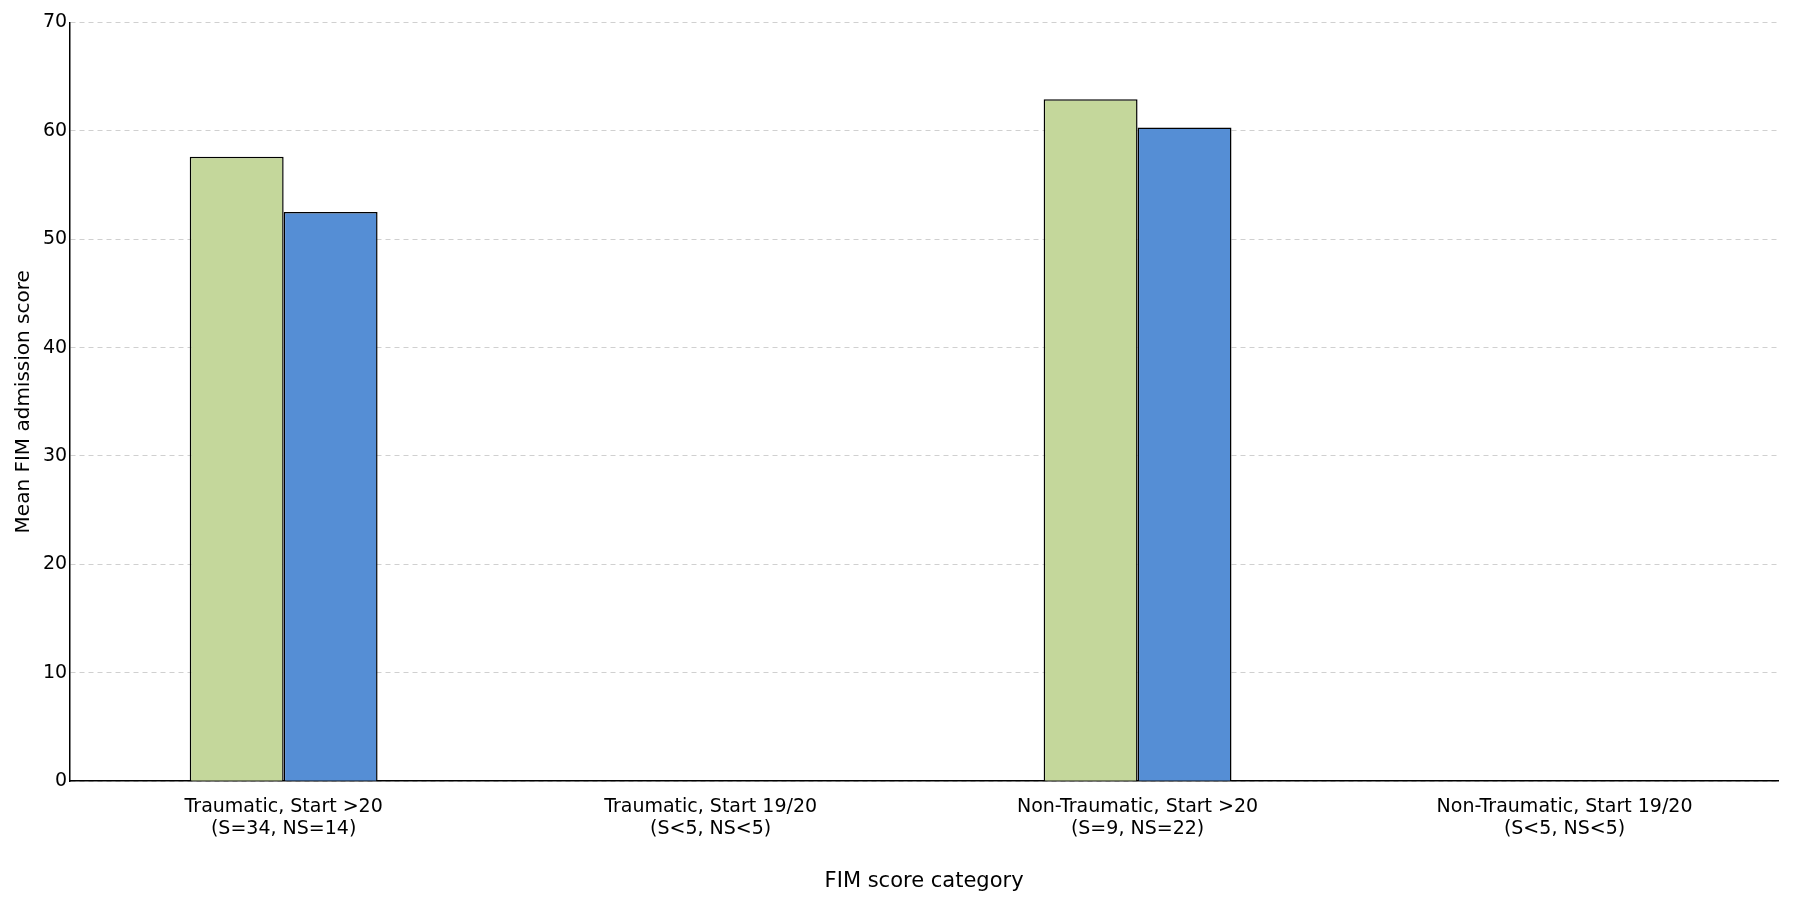 The height and width of the screenshot is (917, 1806). I want to click on x-tick-label: Traumatic, Start 19/20 (S<5, NS<5), so click(710, 816).